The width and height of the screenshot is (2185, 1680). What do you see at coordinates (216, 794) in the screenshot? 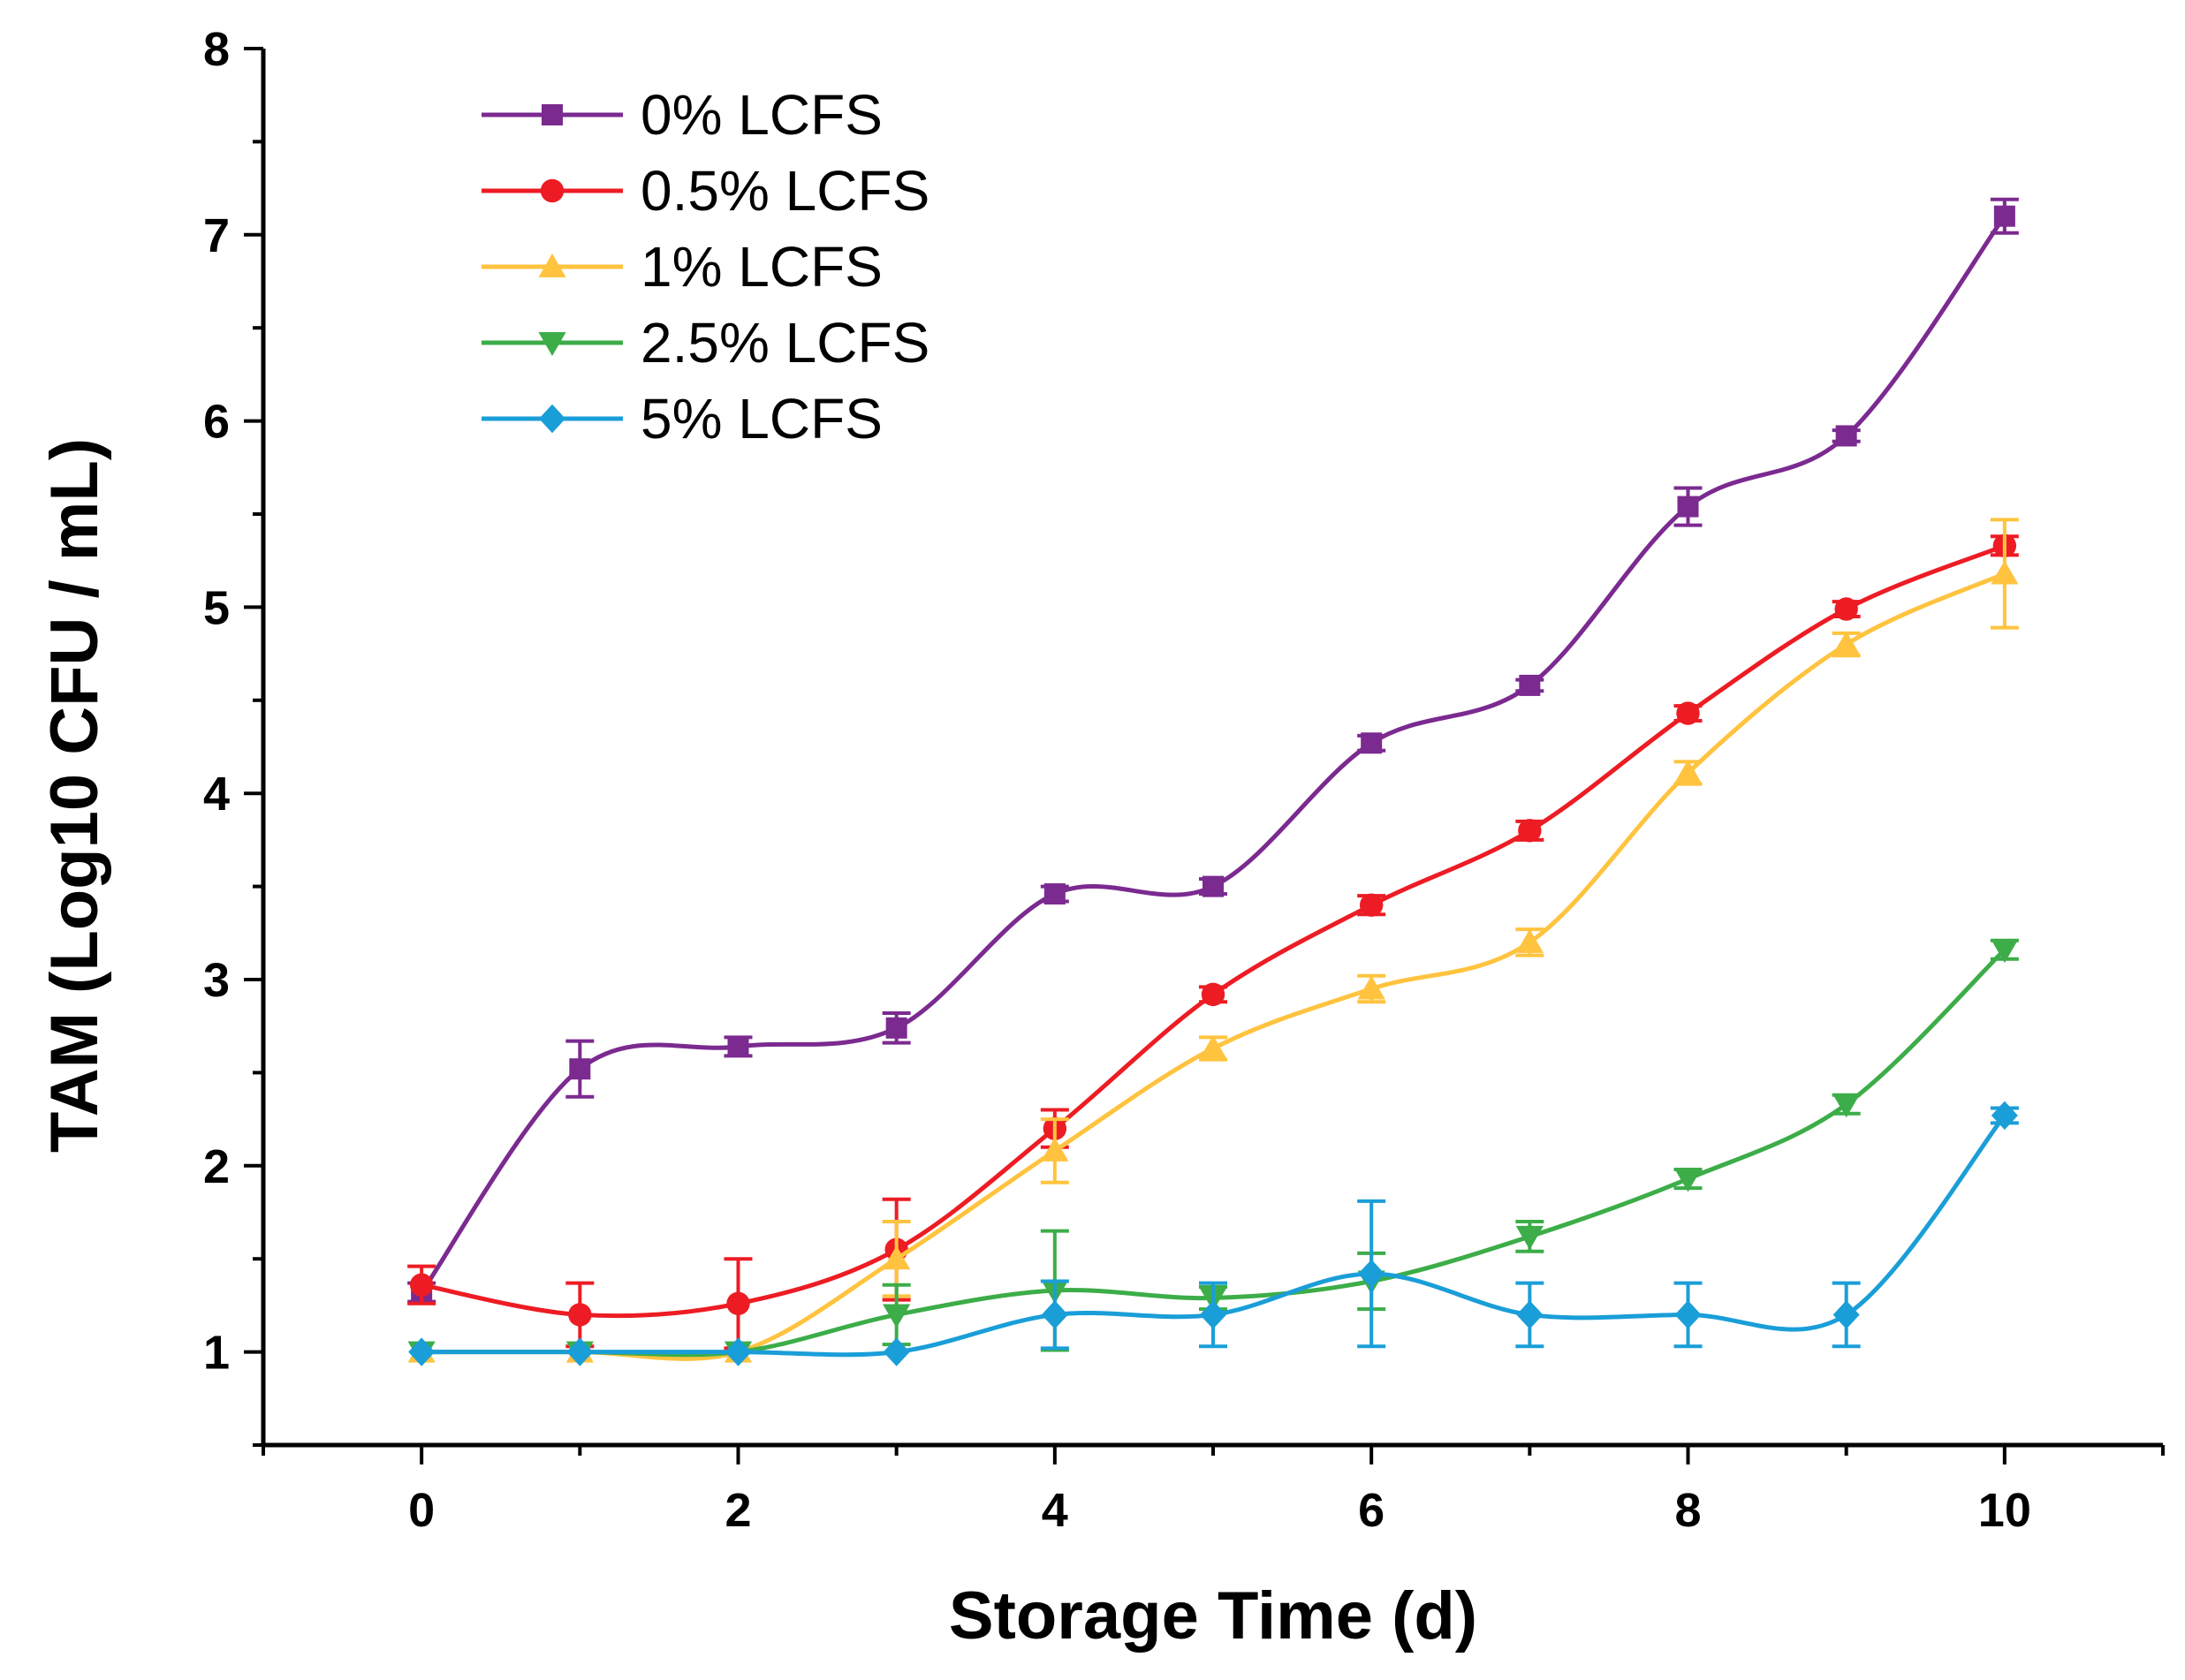
I see `y-tick-label: 4` at bounding box center [216, 794].